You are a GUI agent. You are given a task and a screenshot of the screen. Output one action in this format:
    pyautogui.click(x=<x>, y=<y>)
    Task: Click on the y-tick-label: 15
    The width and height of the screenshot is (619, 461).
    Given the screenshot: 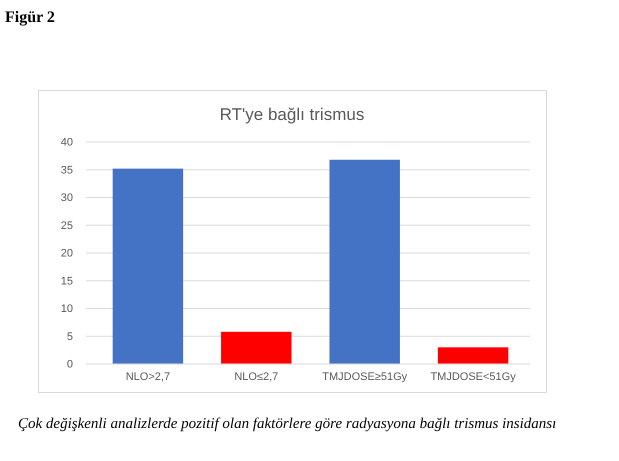 What is the action you would take?
    pyautogui.click(x=66, y=281)
    